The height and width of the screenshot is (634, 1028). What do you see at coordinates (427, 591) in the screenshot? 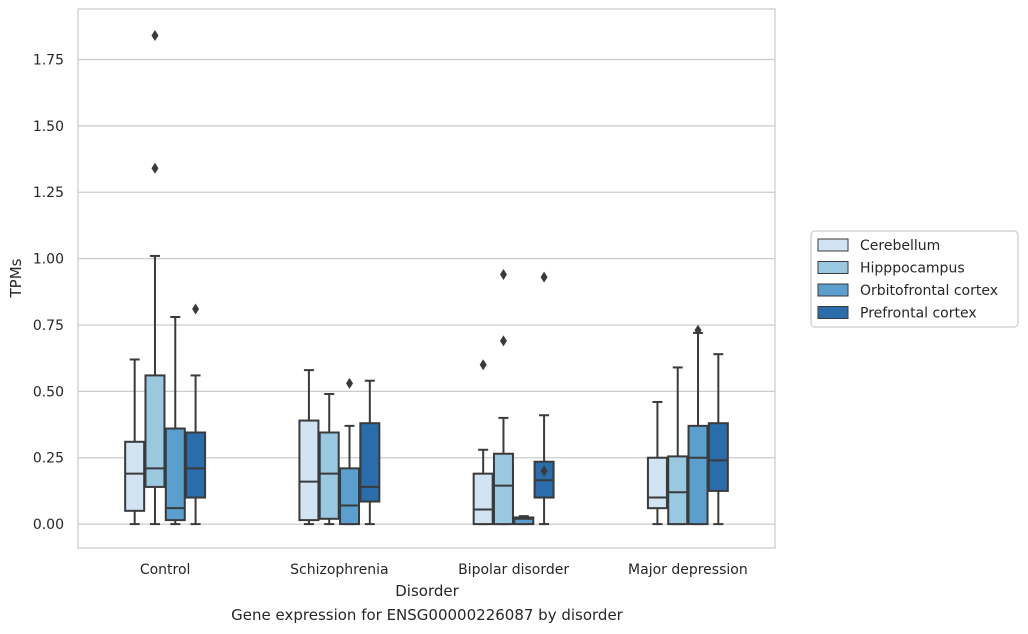
I see `x-axis-label: Disorder` at bounding box center [427, 591].